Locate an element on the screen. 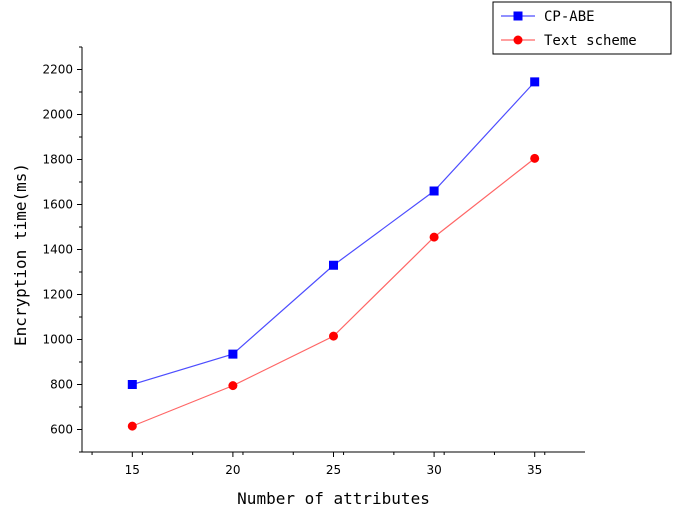 The height and width of the screenshot is (512, 676). legend-item: CP-ABE is located at coordinates (548, 17).